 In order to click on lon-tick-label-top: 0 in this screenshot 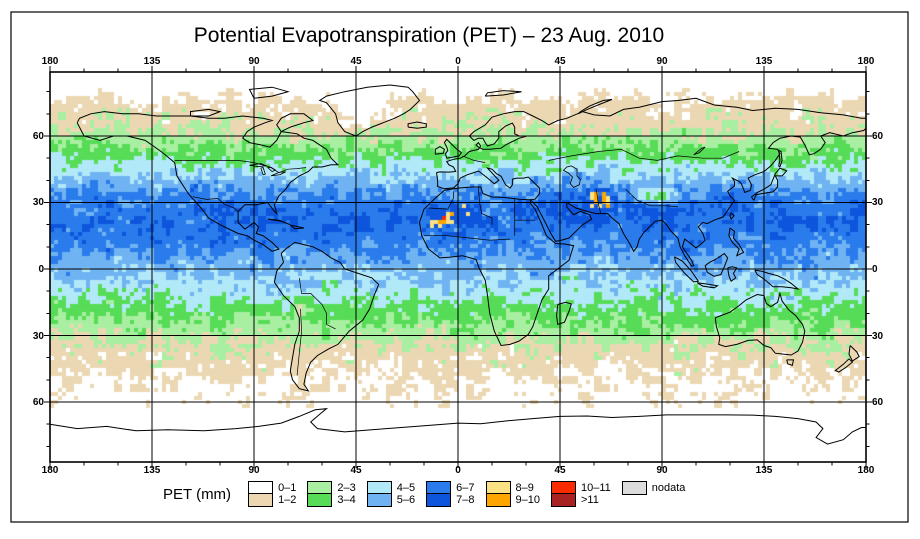, I will do `click(458, 61)`.